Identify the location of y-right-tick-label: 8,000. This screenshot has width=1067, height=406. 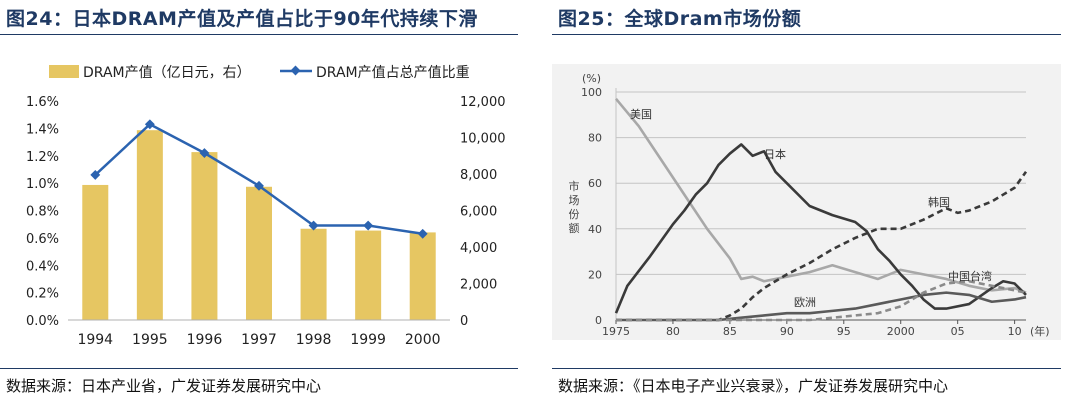
(478, 175).